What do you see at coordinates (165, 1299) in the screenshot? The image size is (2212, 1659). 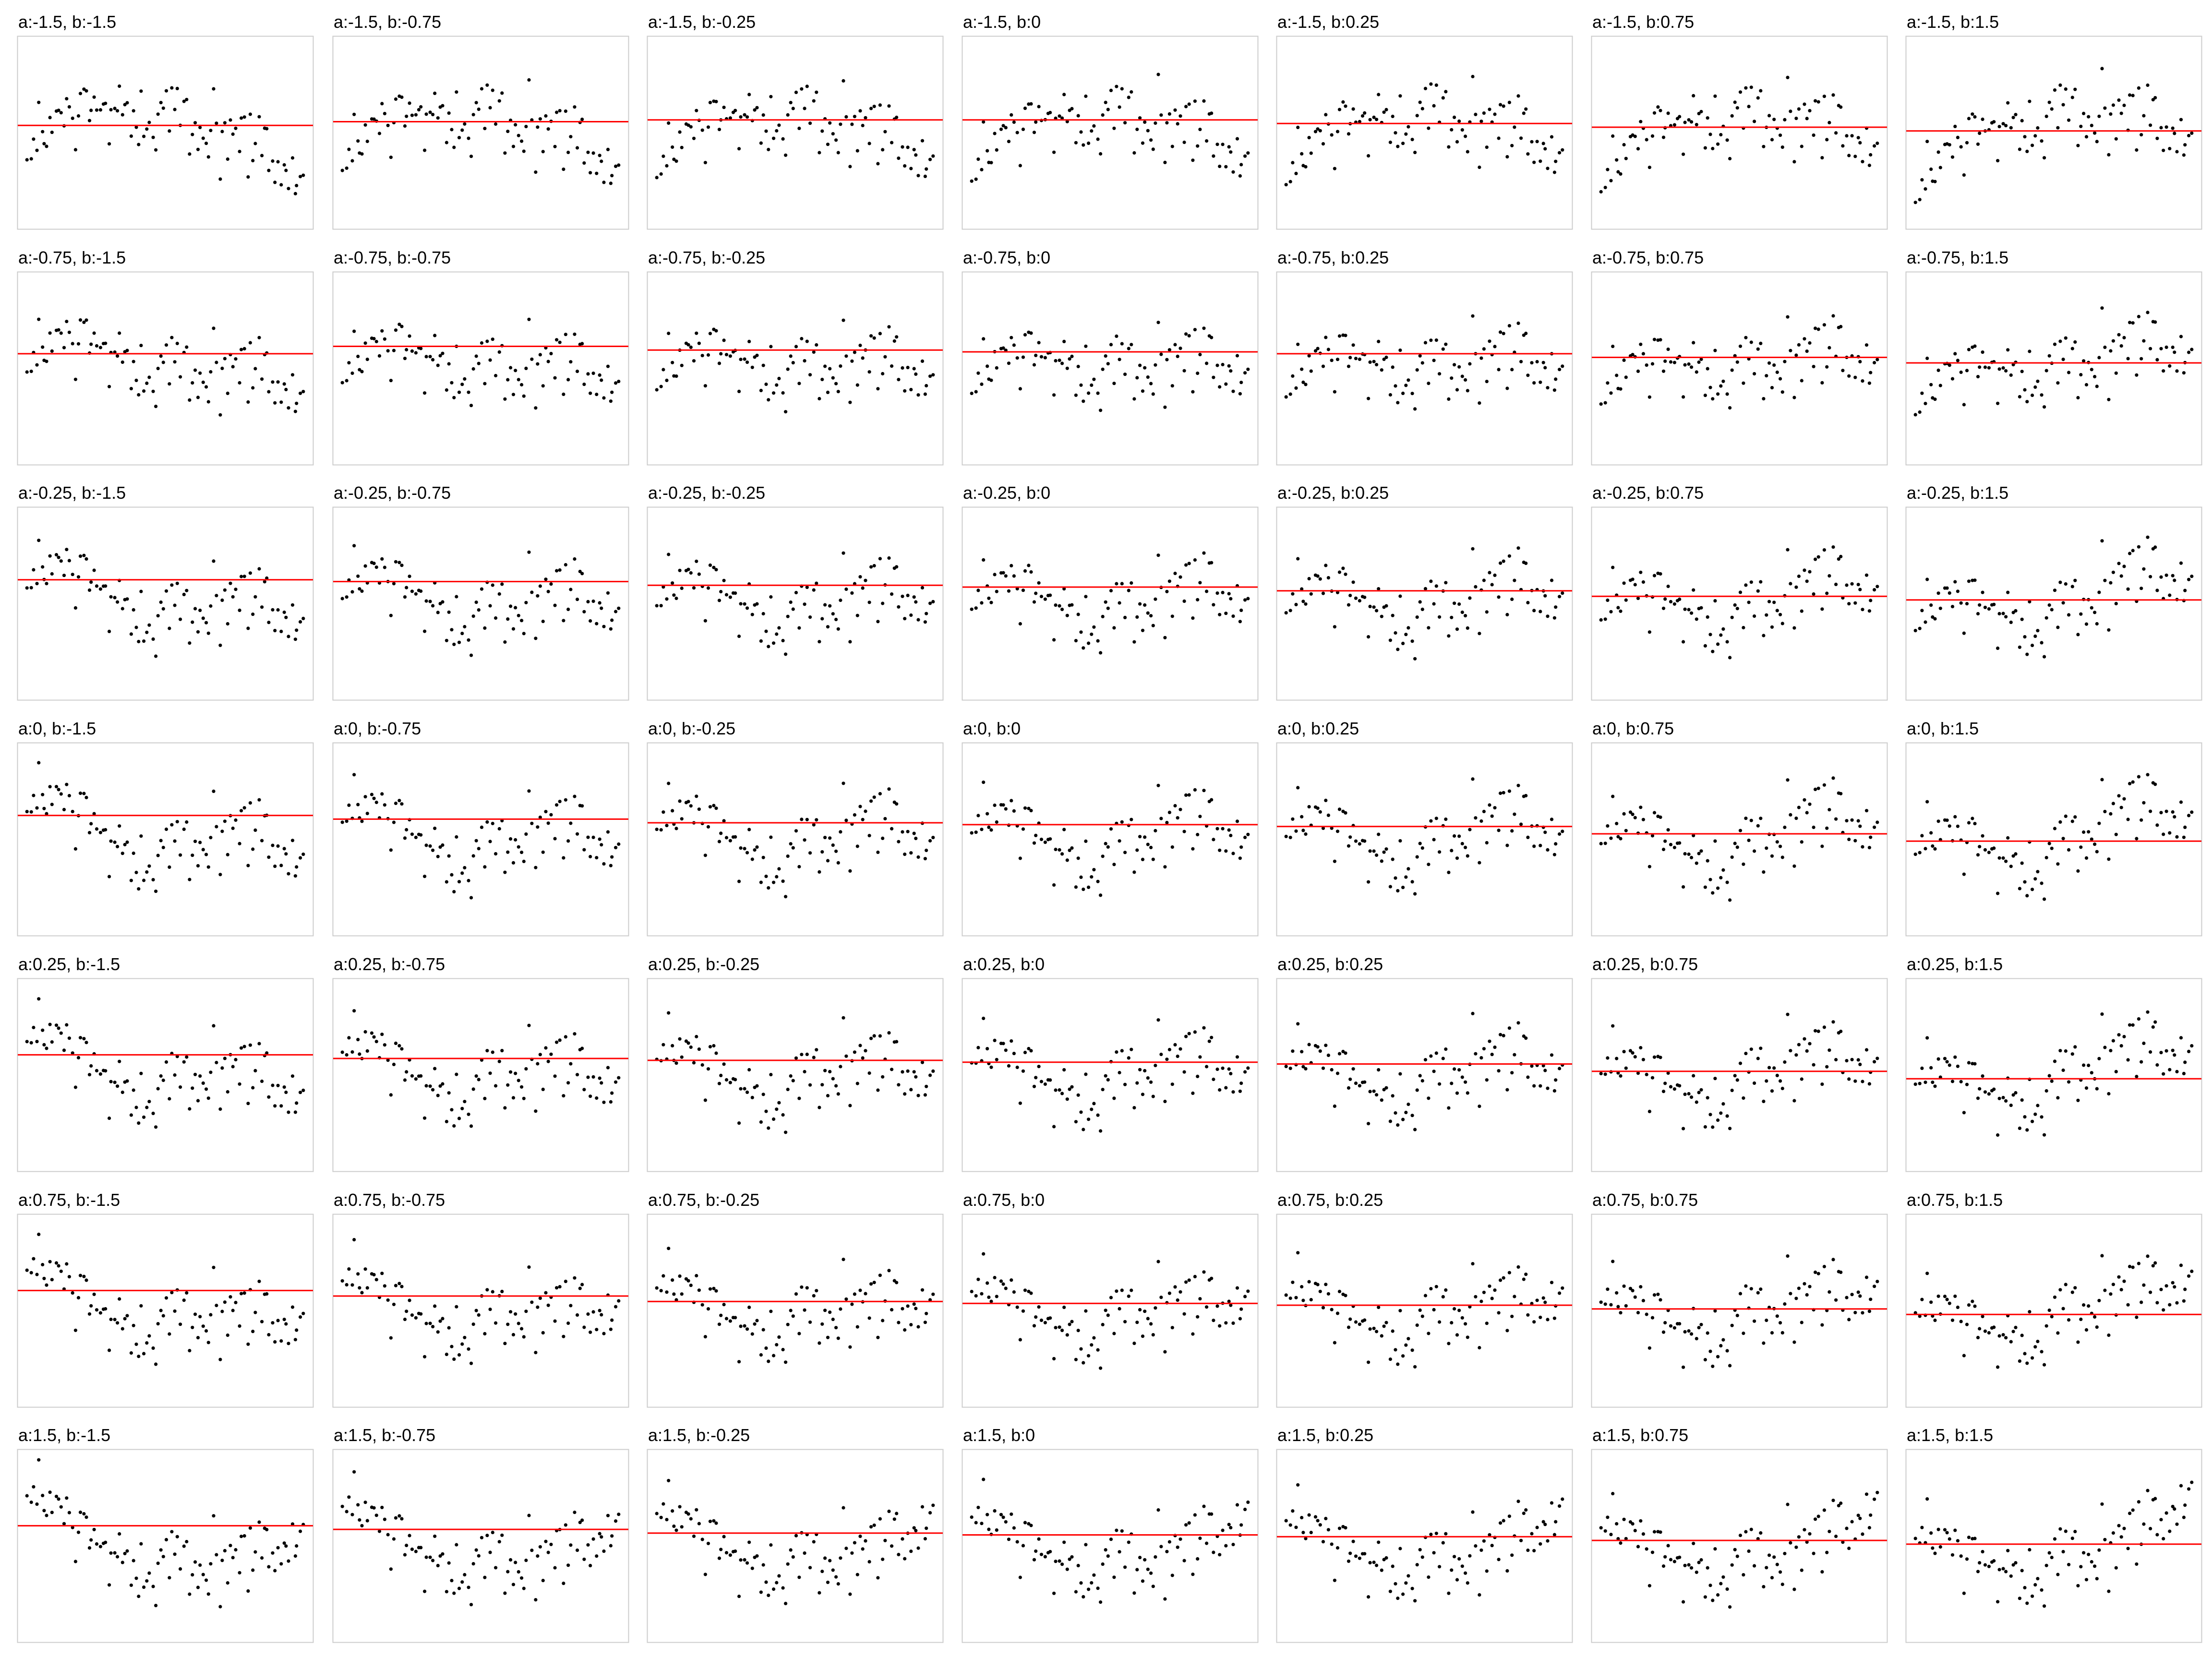 I see `panel-r5-c0: a:0.75, b:-1.5` at bounding box center [165, 1299].